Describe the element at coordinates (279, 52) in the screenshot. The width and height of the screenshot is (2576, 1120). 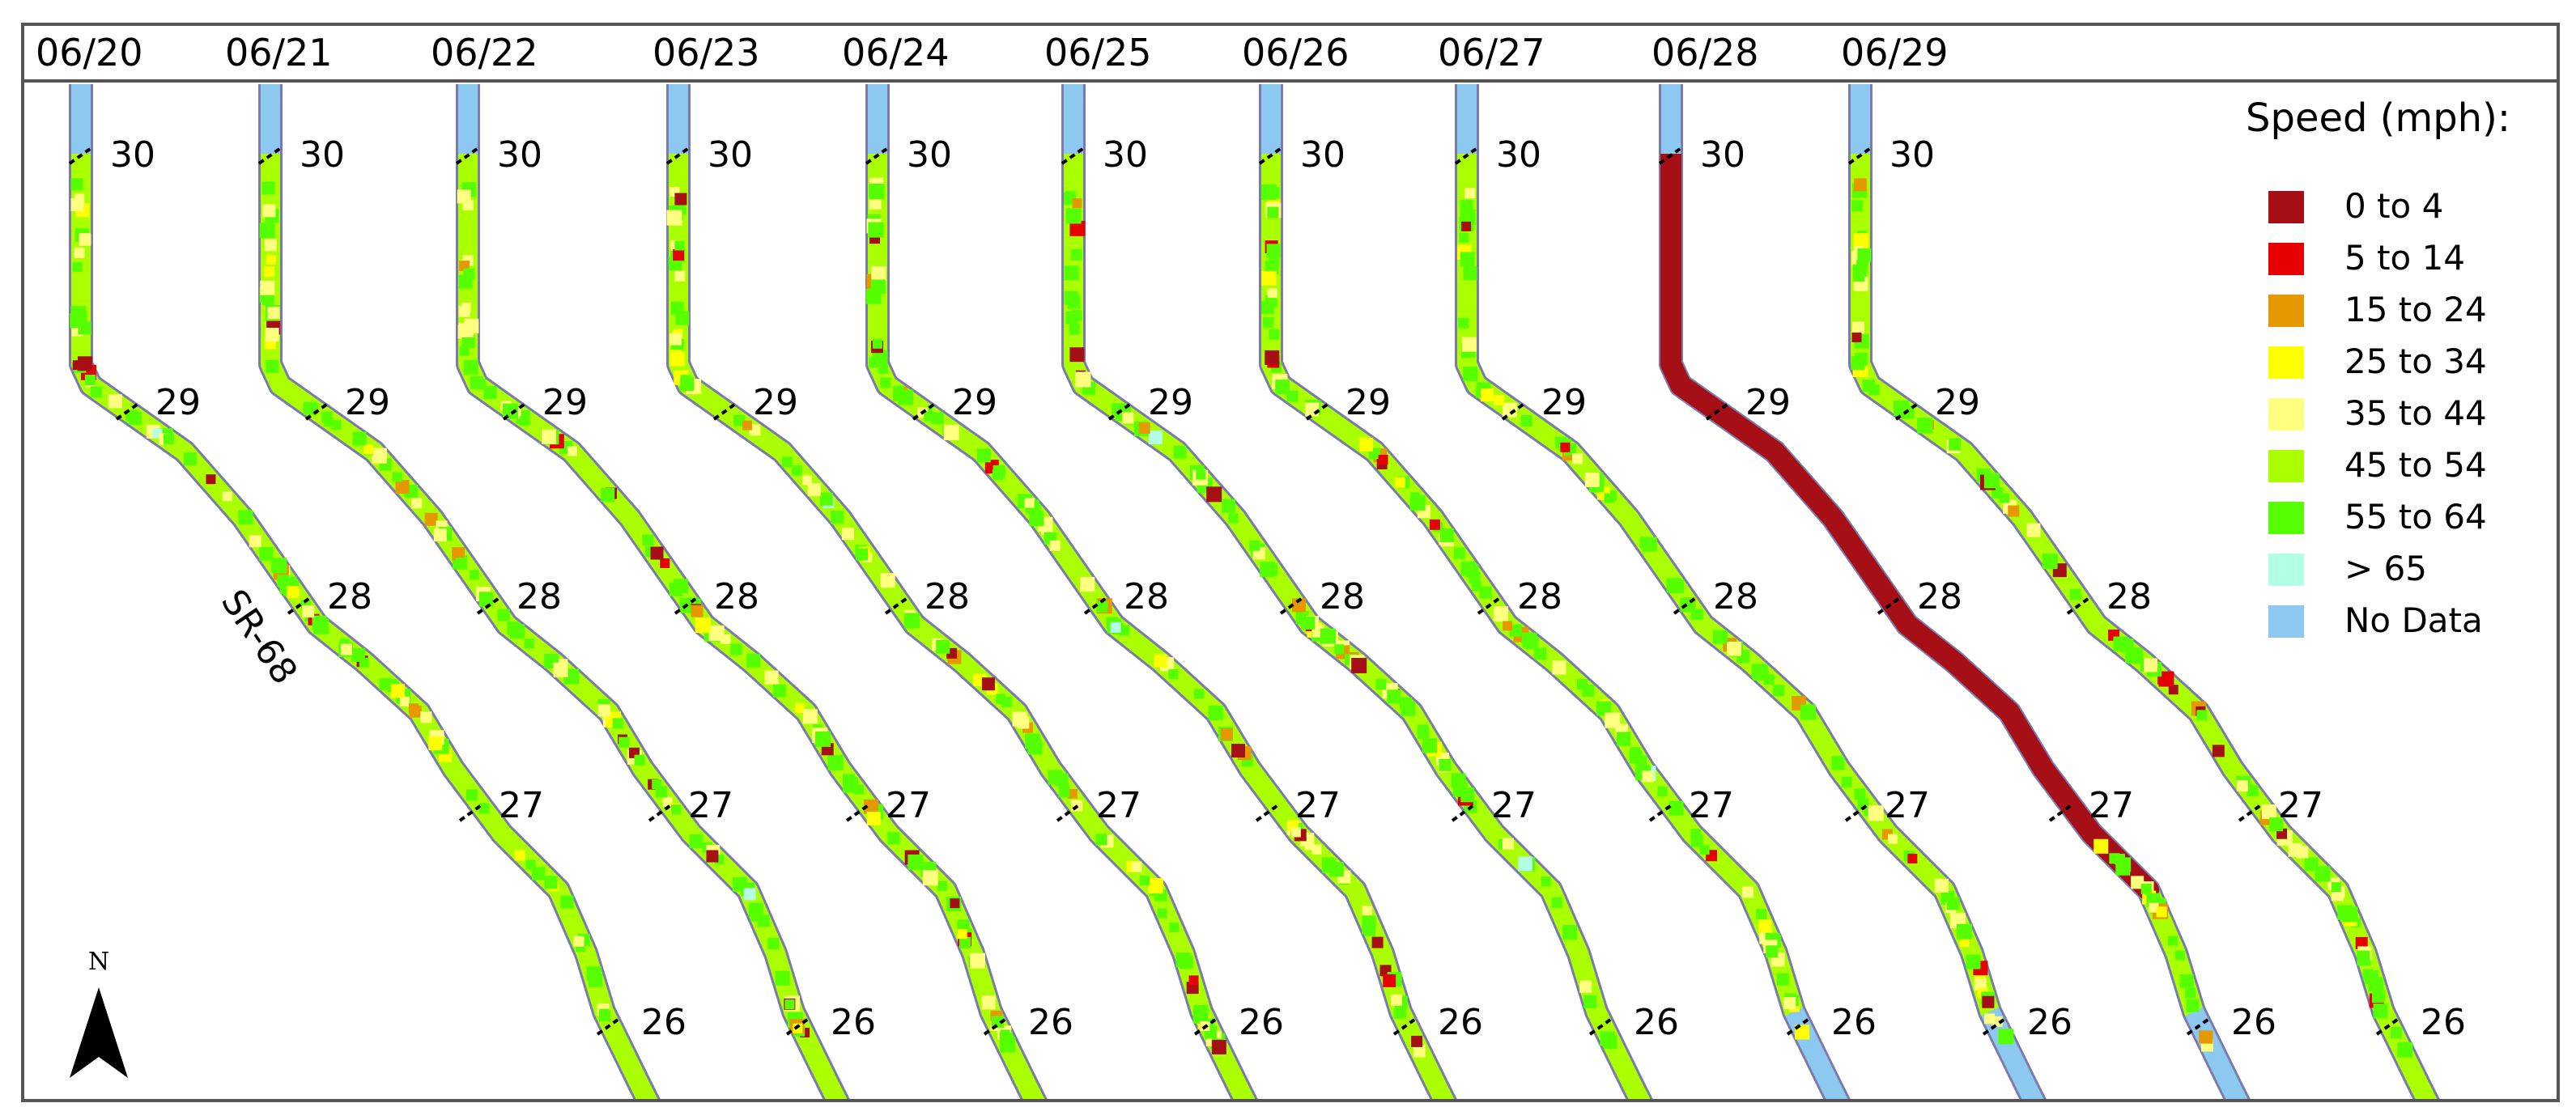
I see `date-label-0621: 06/21` at that location.